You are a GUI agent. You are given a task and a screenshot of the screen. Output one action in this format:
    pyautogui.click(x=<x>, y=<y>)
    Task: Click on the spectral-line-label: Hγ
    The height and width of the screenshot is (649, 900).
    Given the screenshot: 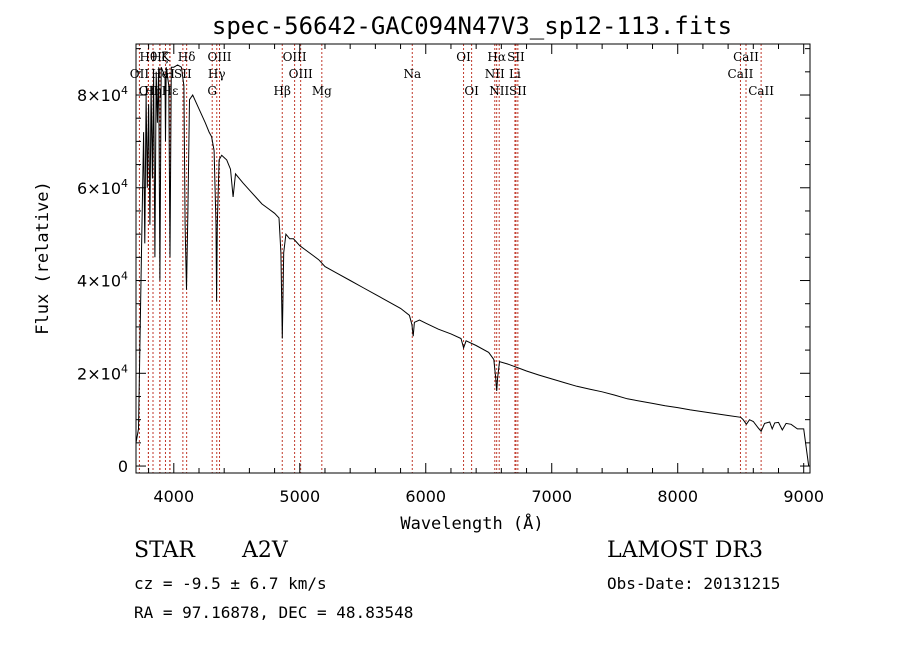 What is the action you would take?
    pyautogui.click(x=217, y=74)
    